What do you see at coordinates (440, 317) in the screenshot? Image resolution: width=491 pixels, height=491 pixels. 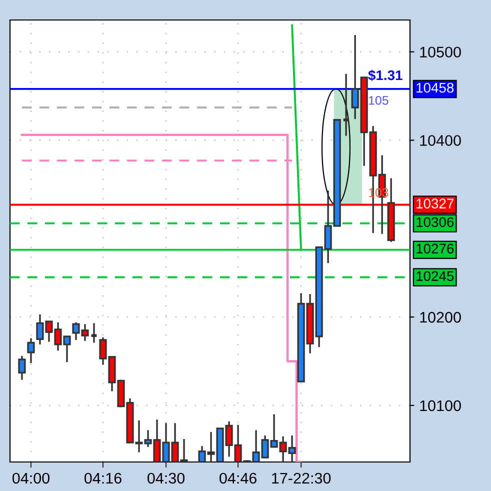 I see `y-tick-label: 10200` at bounding box center [440, 317].